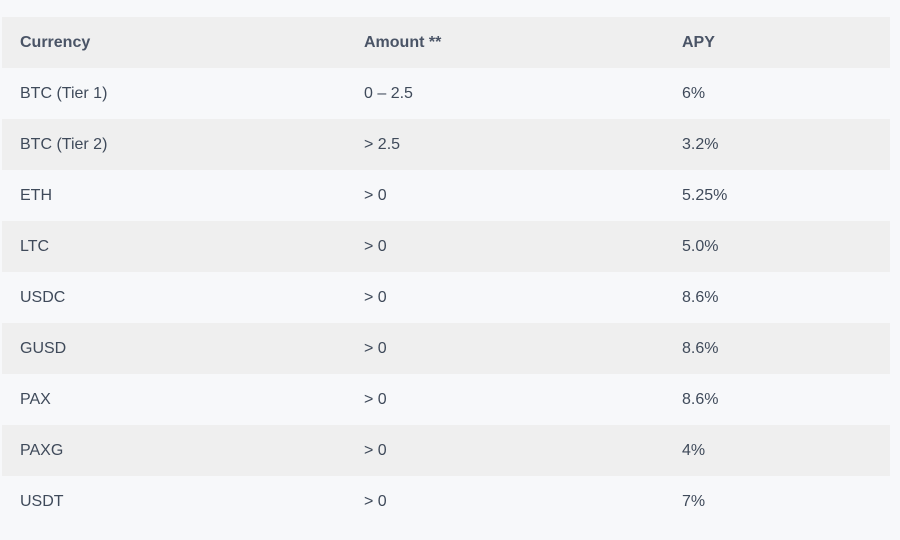 This screenshot has height=540, width=900. What do you see at coordinates (446, 348) in the screenshot?
I see `table-row: GUSD > 0 8.6%` at bounding box center [446, 348].